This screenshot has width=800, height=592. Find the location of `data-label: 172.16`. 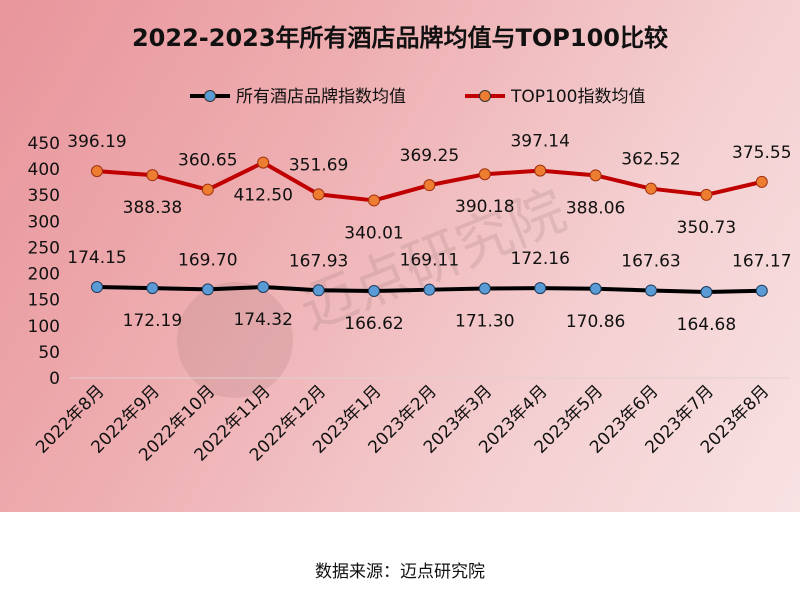

data-label: 172.16 is located at coordinates (539, 259).